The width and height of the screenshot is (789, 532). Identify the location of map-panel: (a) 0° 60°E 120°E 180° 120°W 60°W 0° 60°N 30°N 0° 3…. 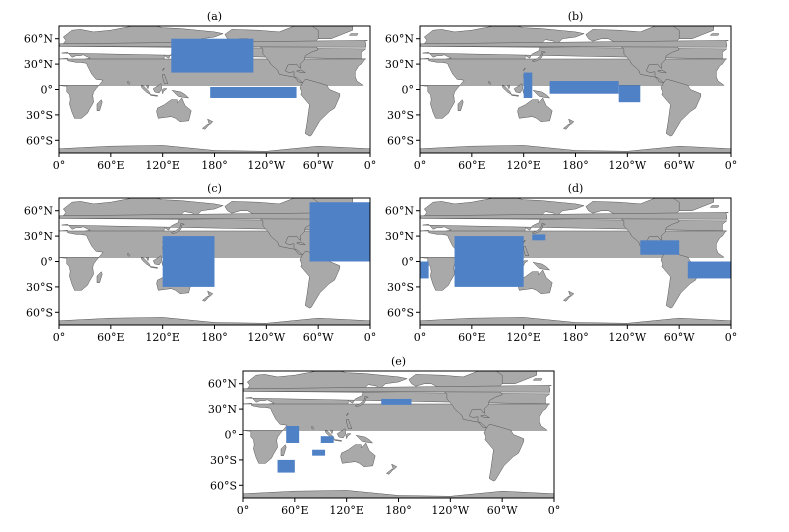
(200, 91).